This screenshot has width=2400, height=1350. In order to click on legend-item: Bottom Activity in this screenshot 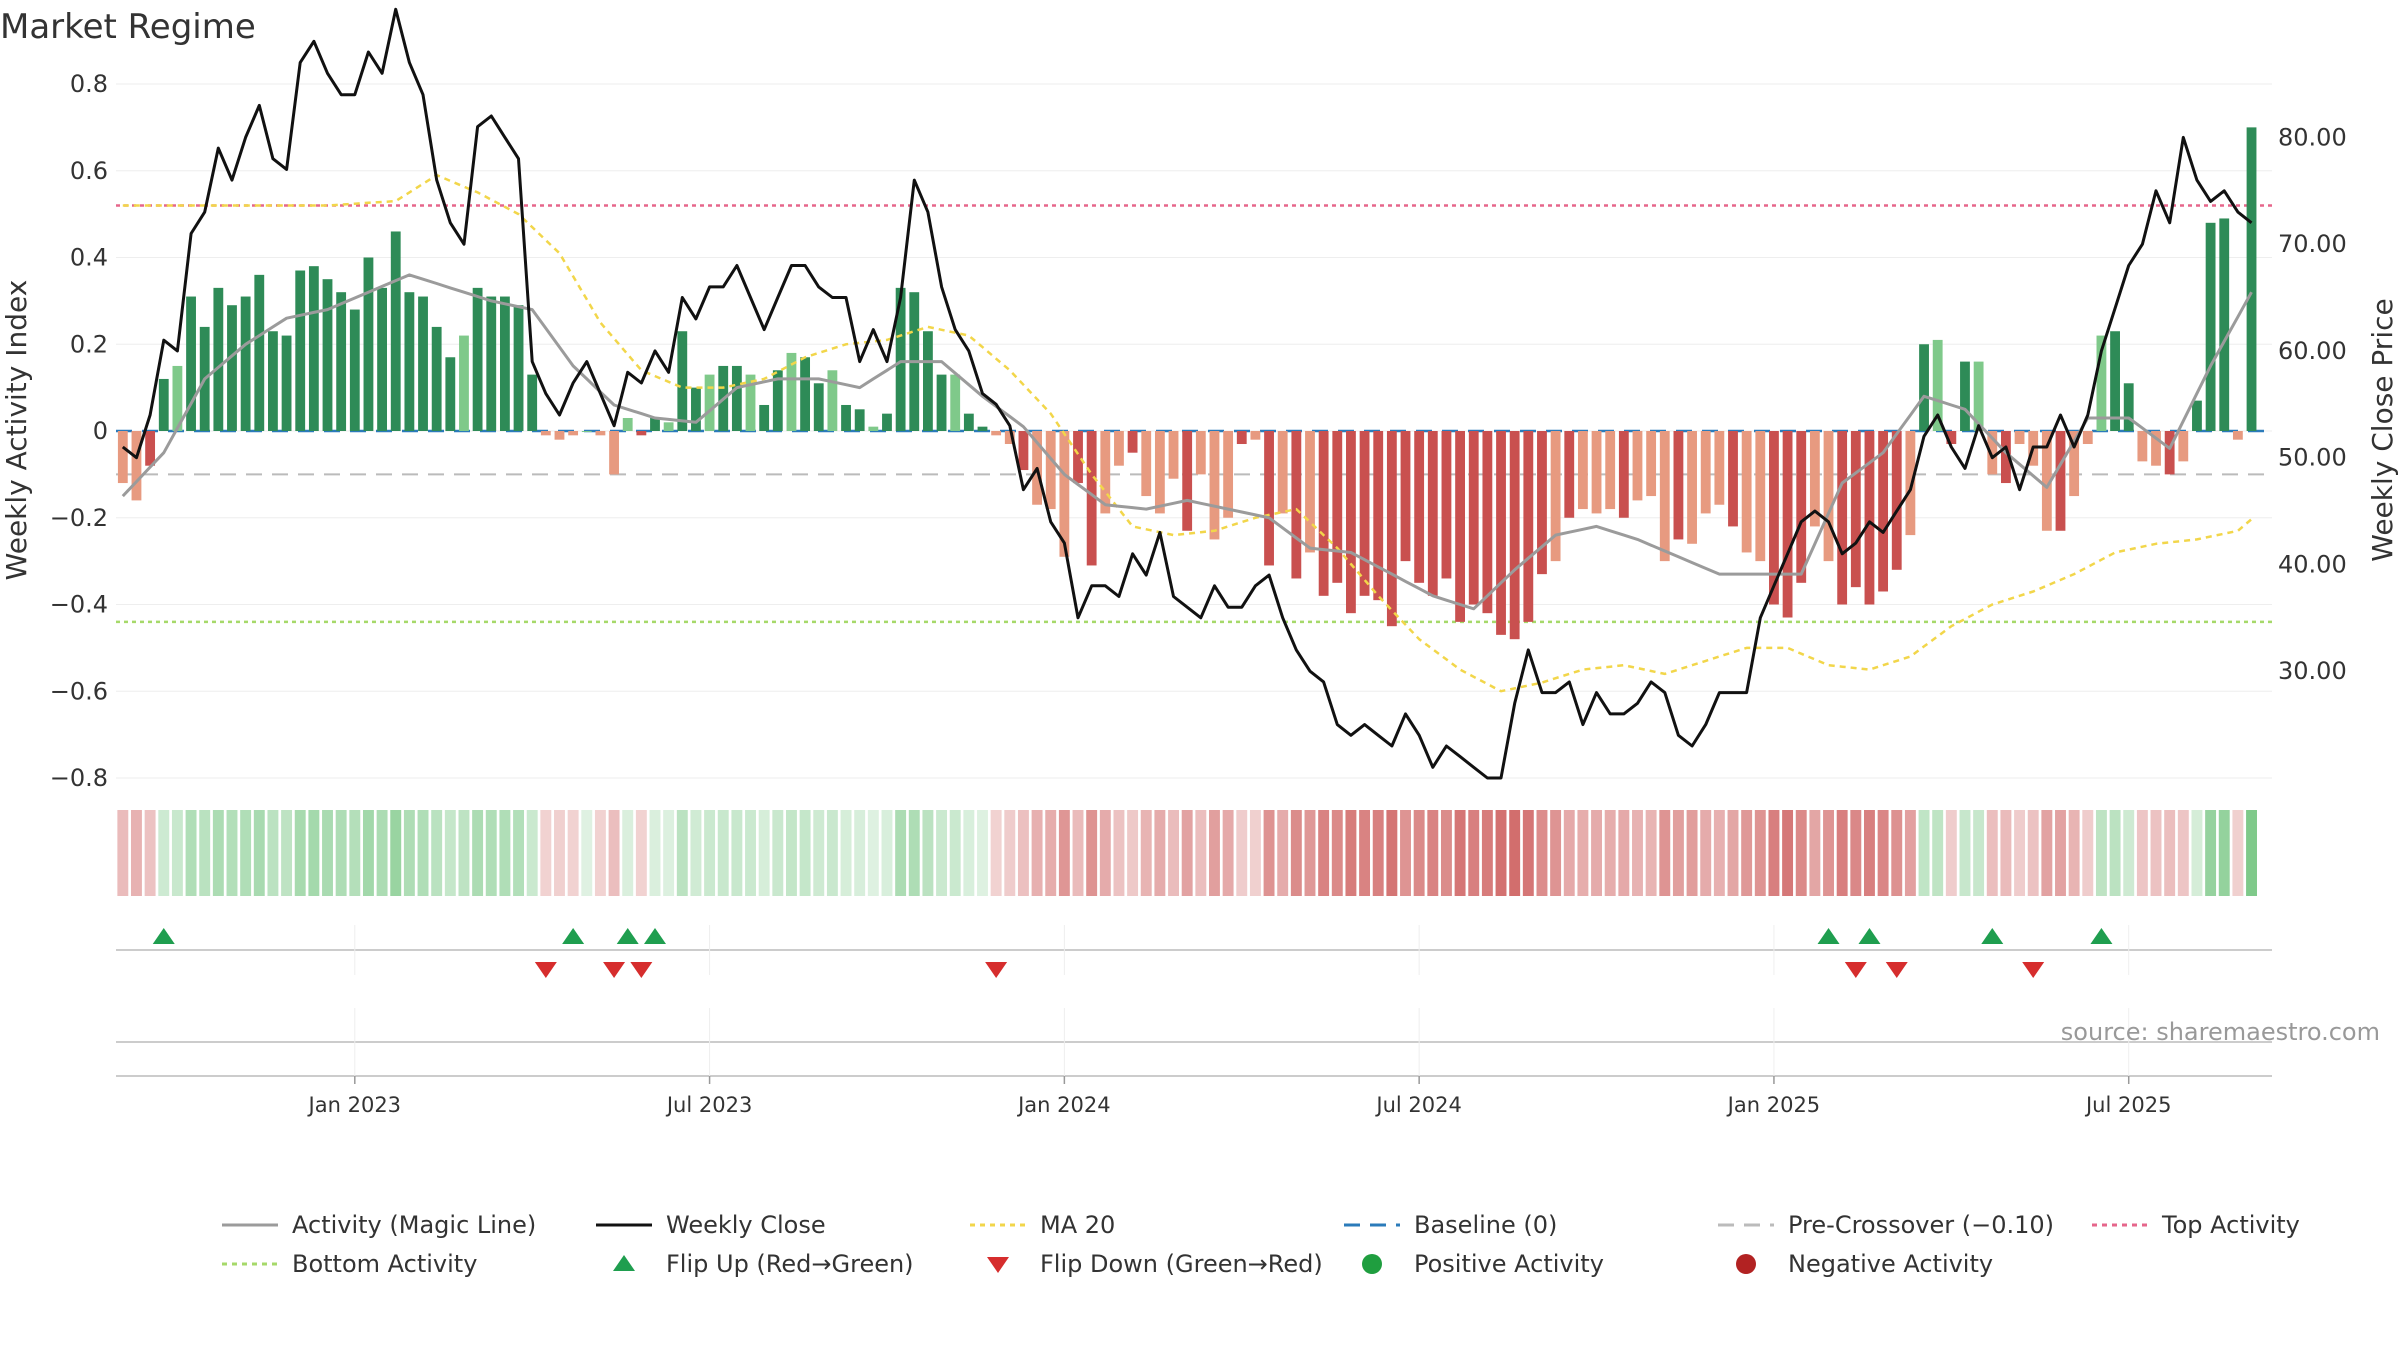, I will do `click(349, 1264)`.